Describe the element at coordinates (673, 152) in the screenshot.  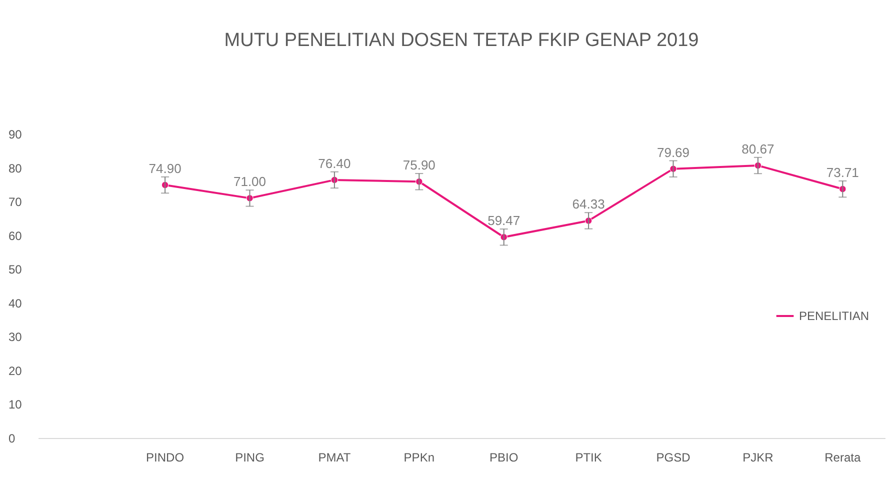
I see `data-label: 79.69` at that location.